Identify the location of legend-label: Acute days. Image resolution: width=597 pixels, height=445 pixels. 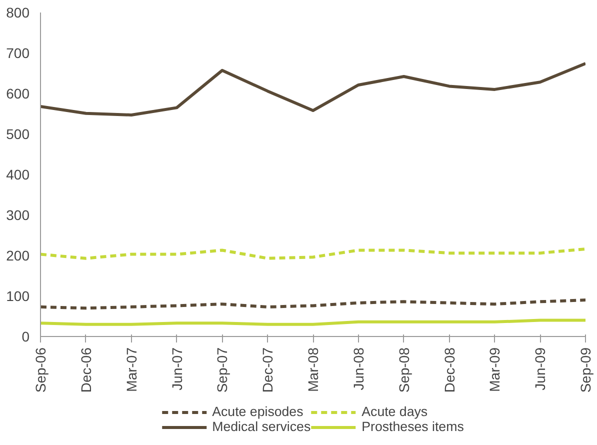
(395, 411).